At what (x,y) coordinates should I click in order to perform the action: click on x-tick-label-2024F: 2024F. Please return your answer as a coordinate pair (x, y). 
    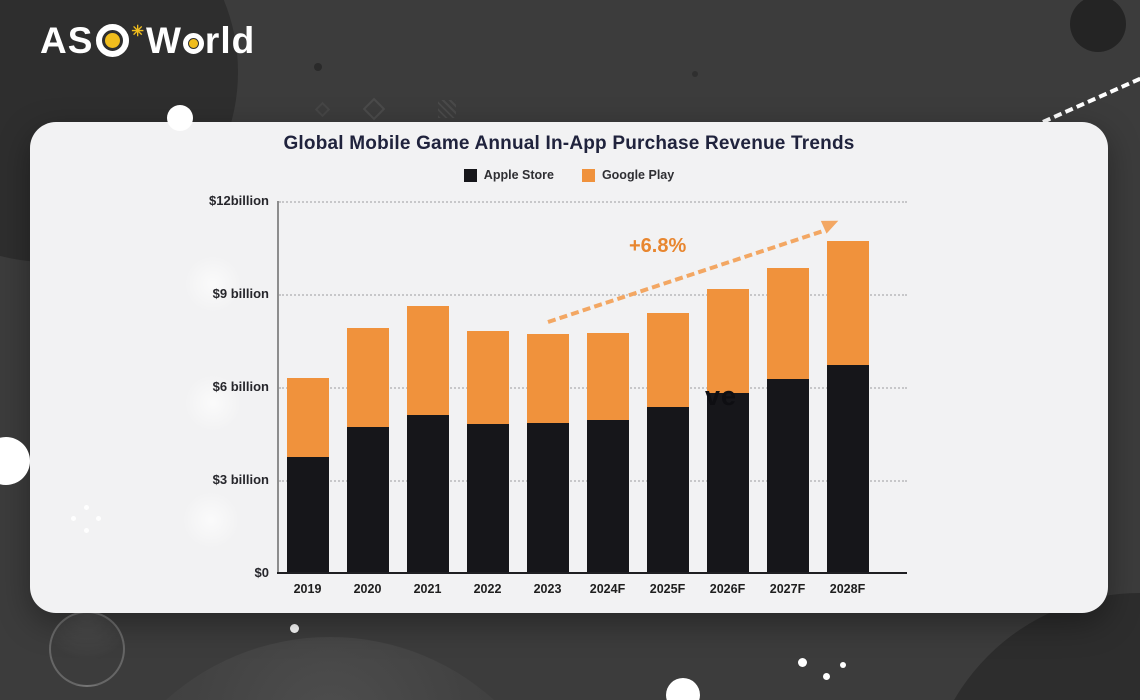
    Looking at the image, I should click on (607, 589).